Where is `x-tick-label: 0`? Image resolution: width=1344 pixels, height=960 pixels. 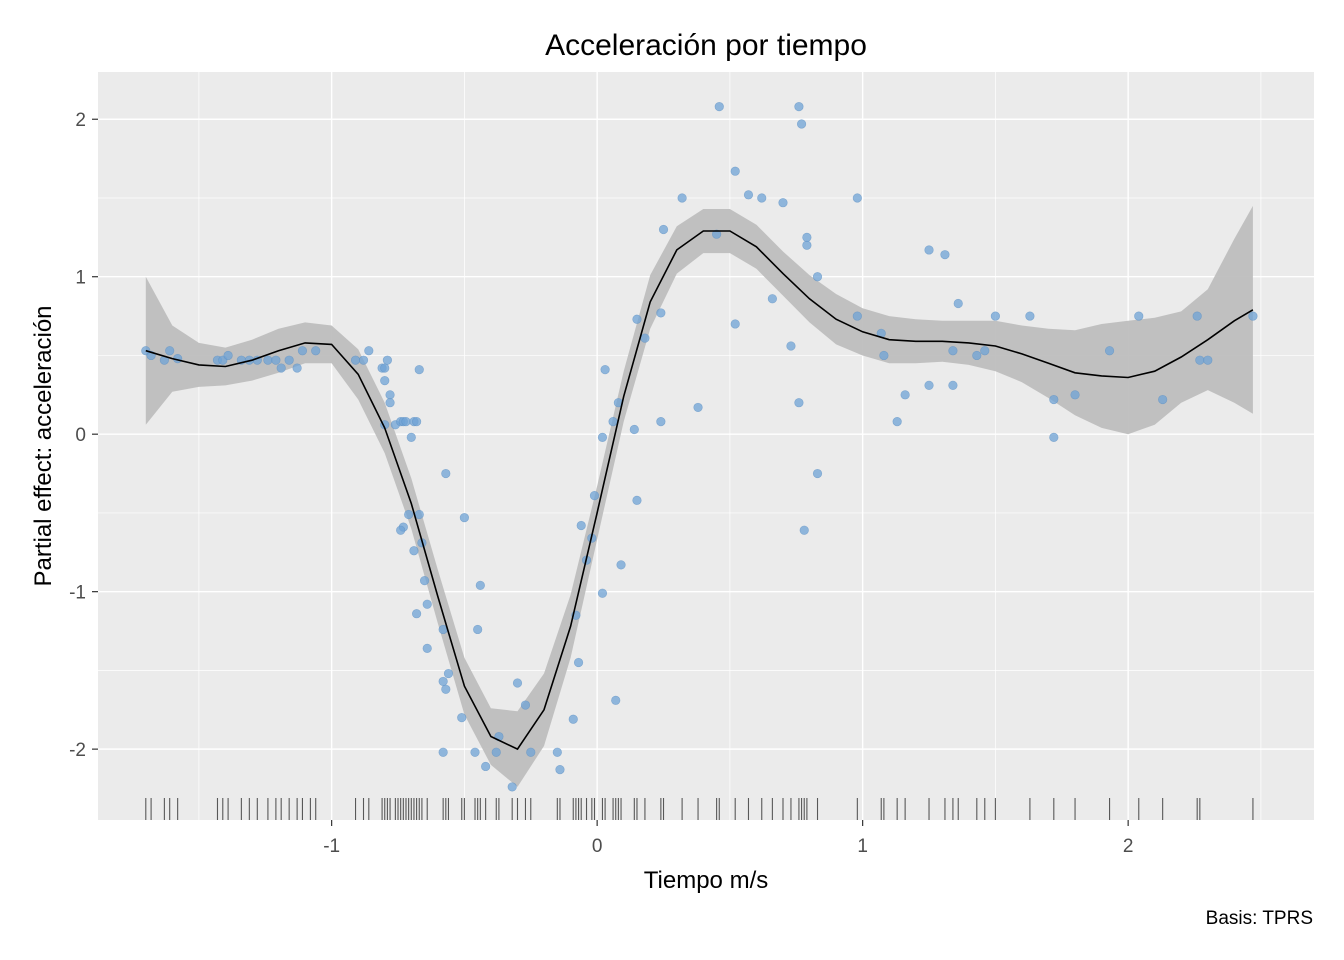
x-tick-label: 0 is located at coordinates (597, 846).